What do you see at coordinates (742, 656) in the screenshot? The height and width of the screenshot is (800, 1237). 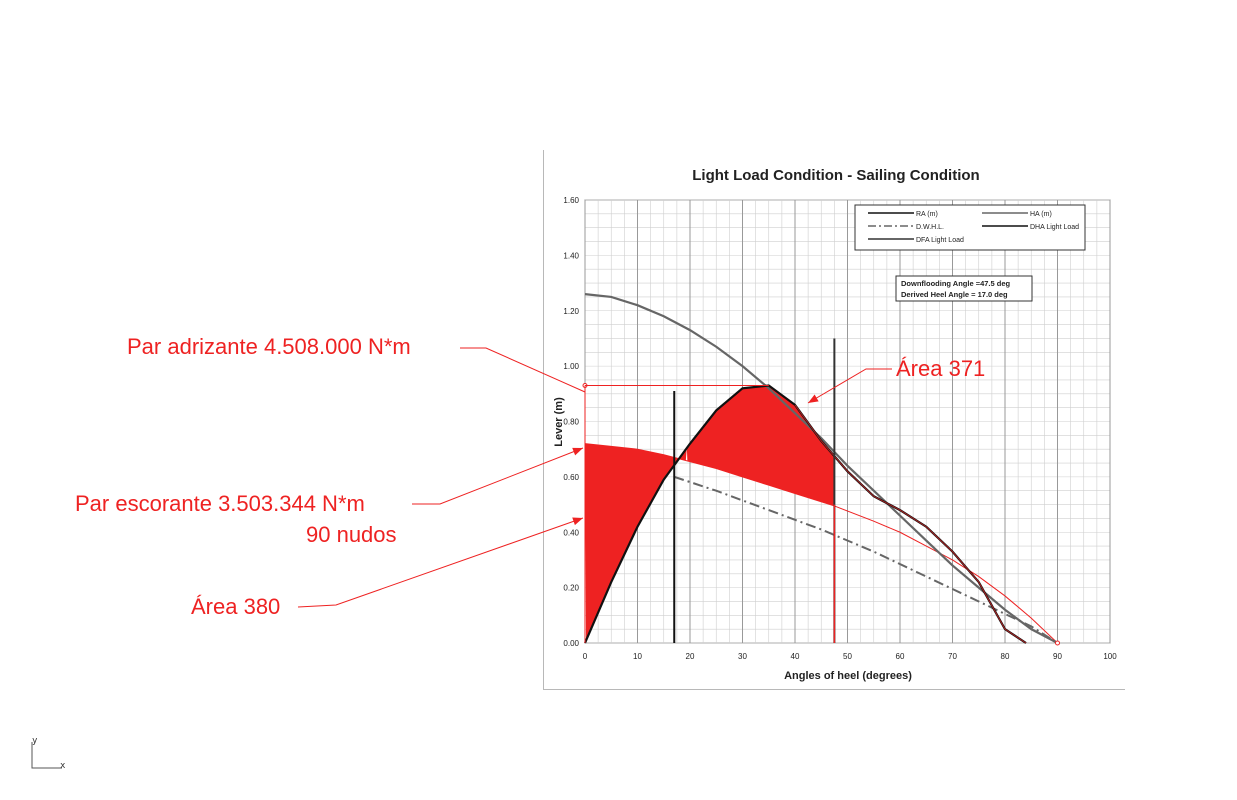 I see `x-tick-label: 30` at bounding box center [742, 656].